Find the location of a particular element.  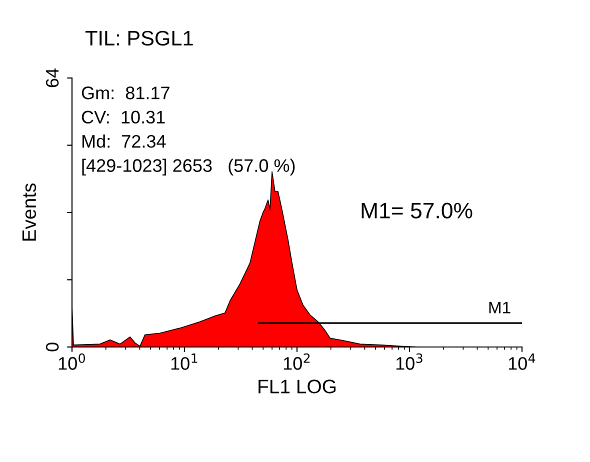

annotation: M1= 57.0% is located at coordinates (417, 210).